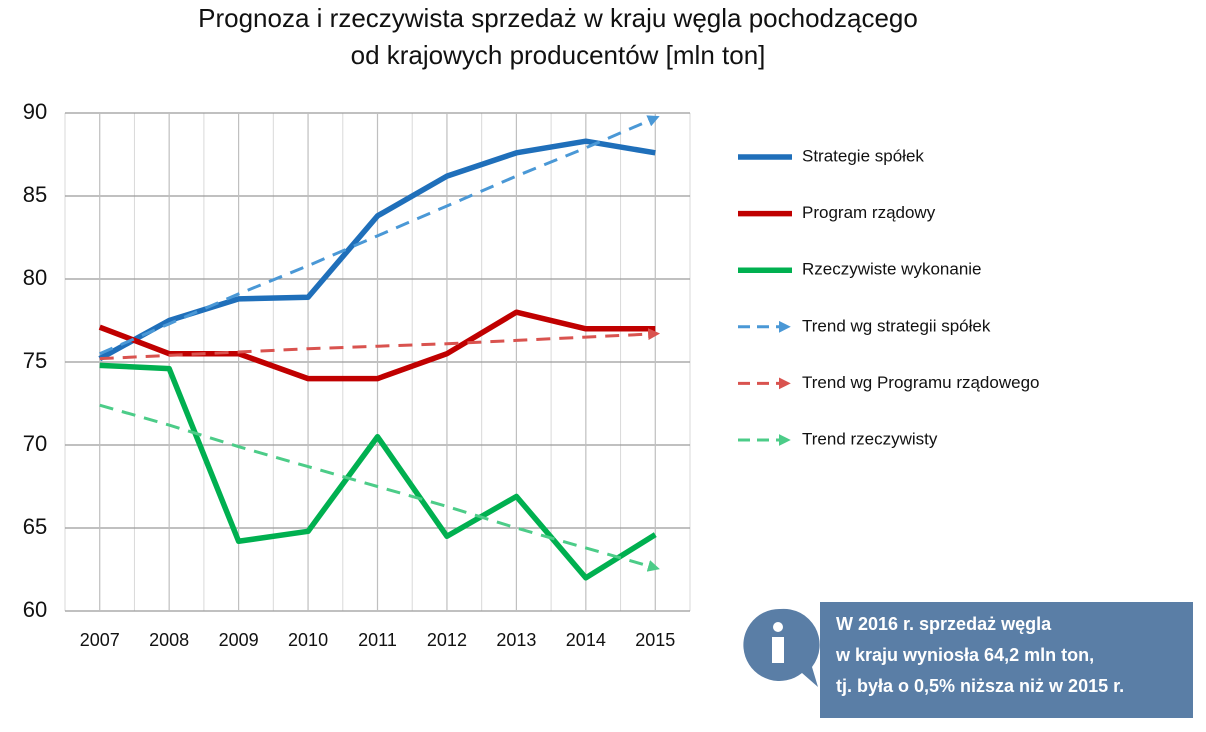  Describe the element at coordinates (100, 640) in the screenshot. I see `x-tick-label: 2007` at that location.